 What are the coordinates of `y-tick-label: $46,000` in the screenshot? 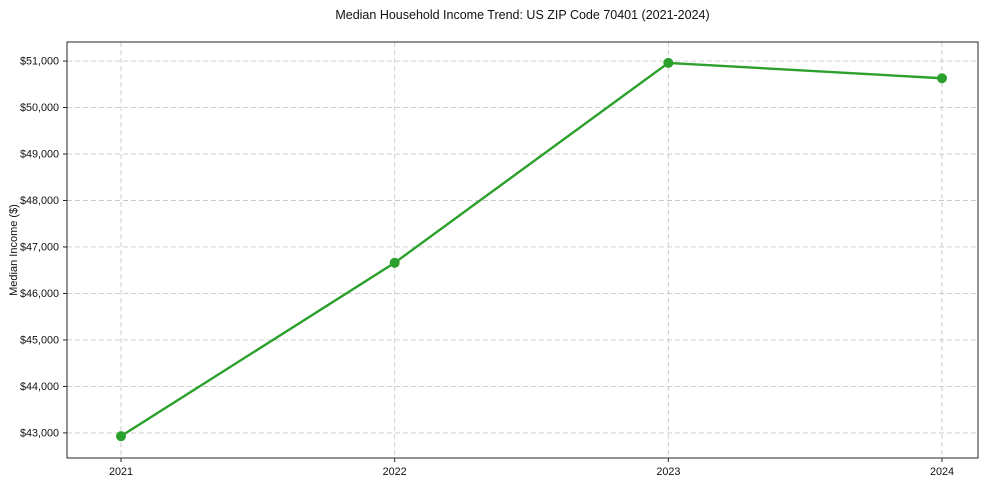 It's located at (39, 294).